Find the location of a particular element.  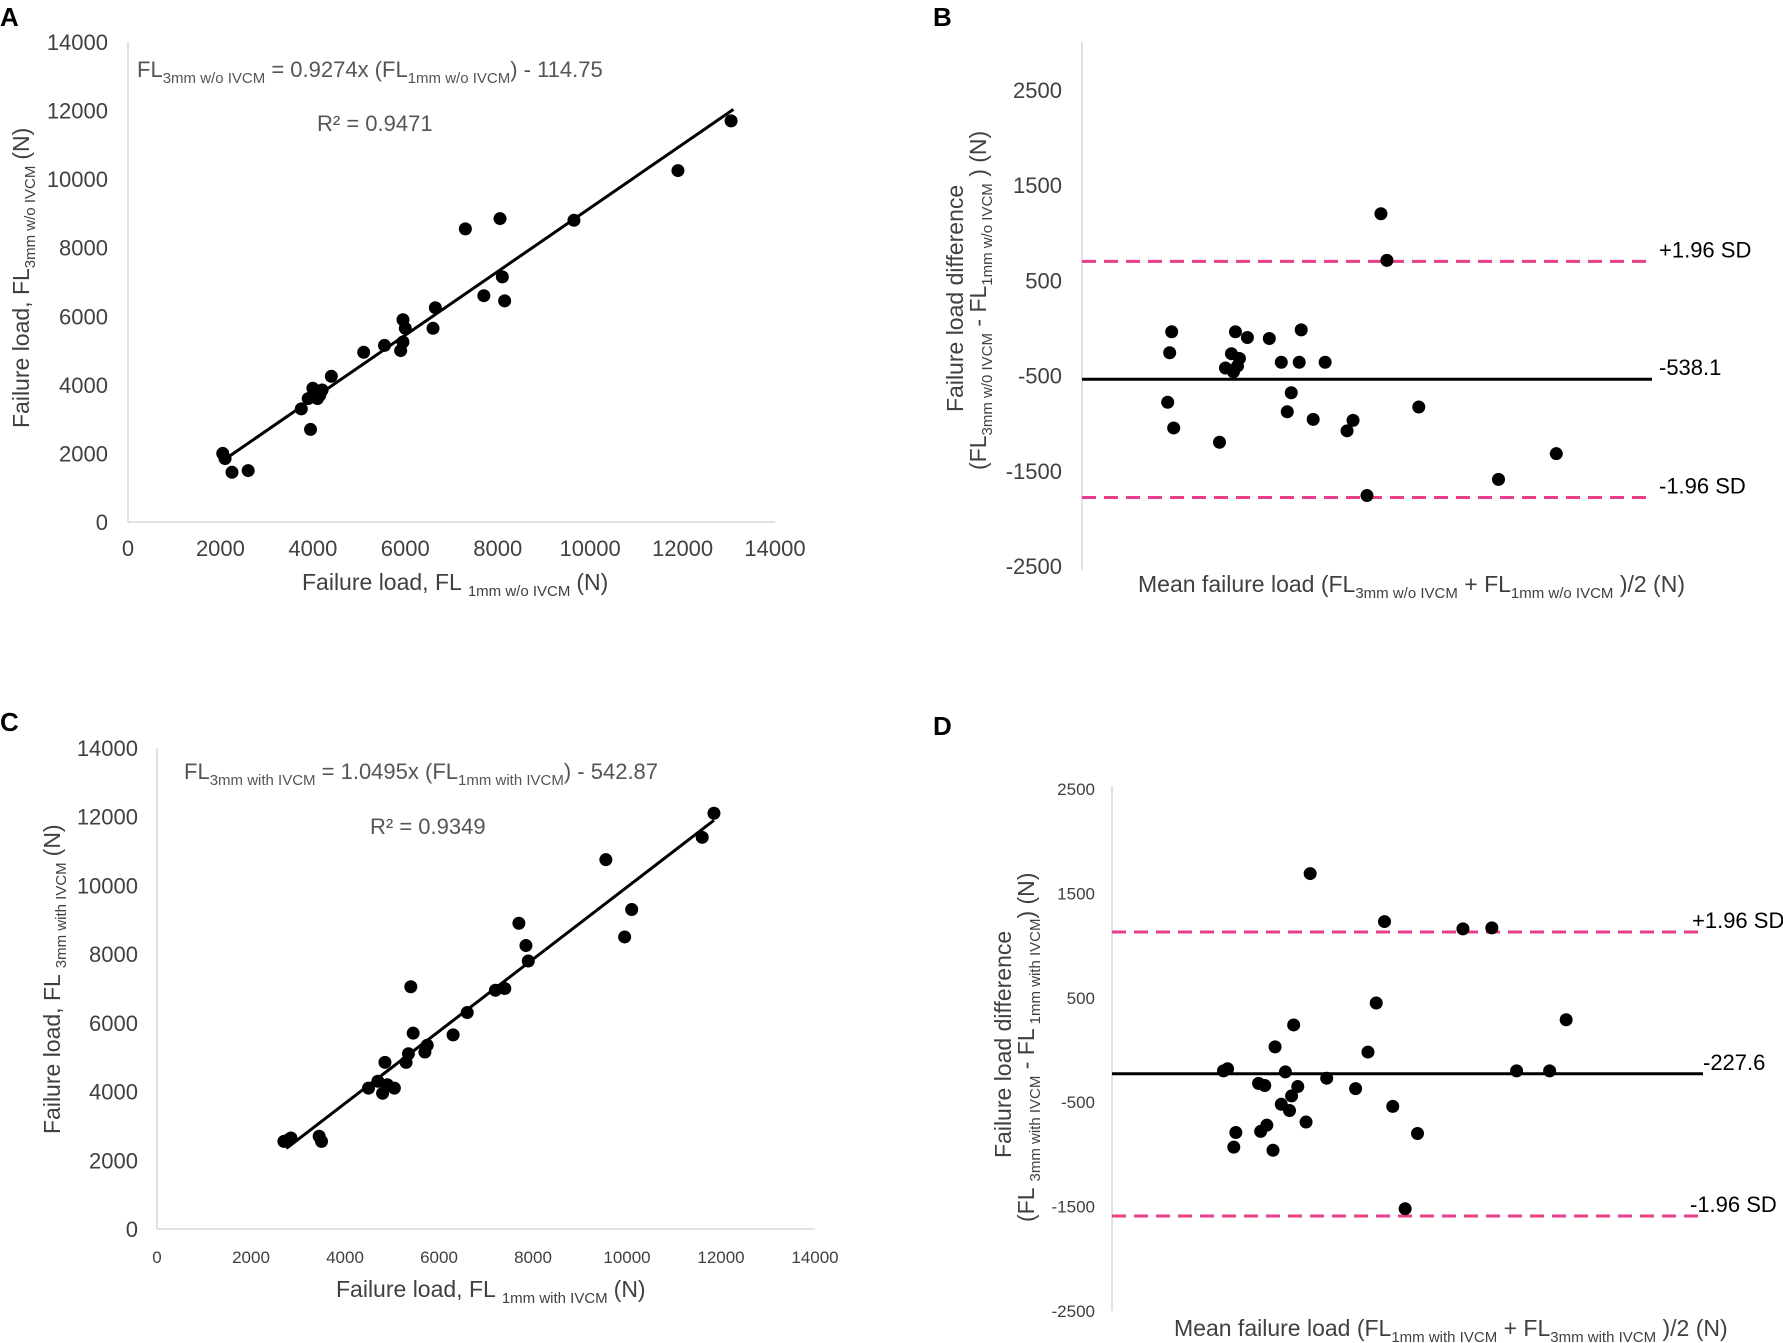

x-axis-title: Failure load, FL 1mm with IVCM (N) is located at coordinates (491, 1291).